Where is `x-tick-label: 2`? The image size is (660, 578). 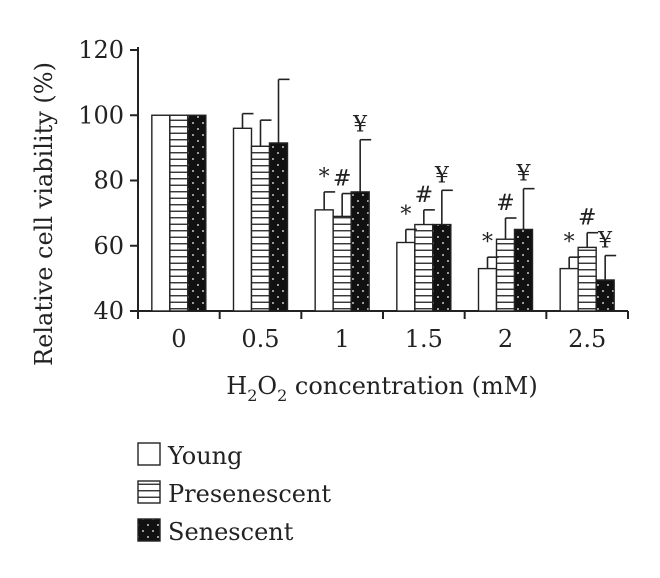 x-tick-label: 2 is located at coordinates (505, 339).